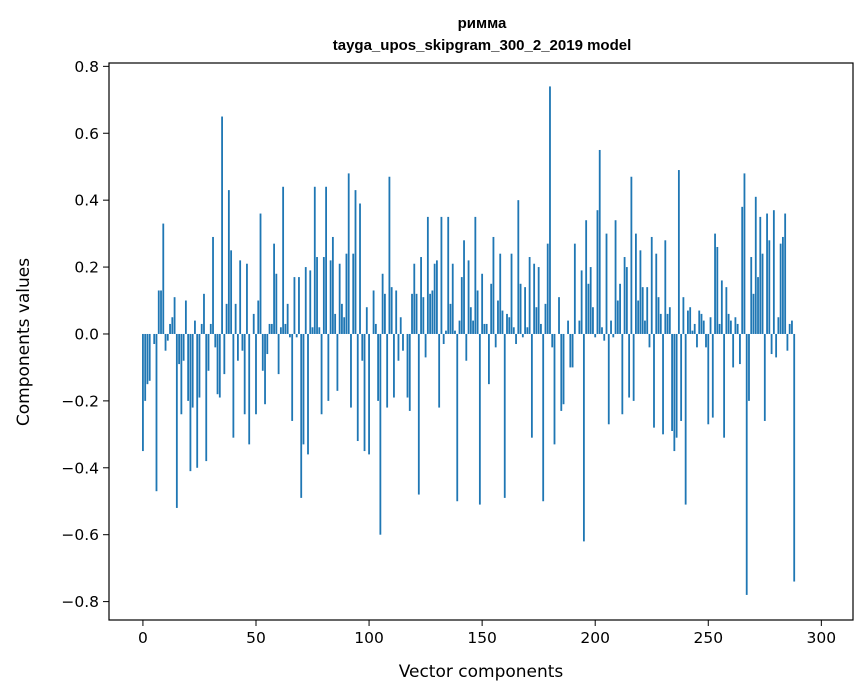  Describe the element at coordinates (24, 342) in the screenshot. I see `y-axis-label: Components values` at that location.